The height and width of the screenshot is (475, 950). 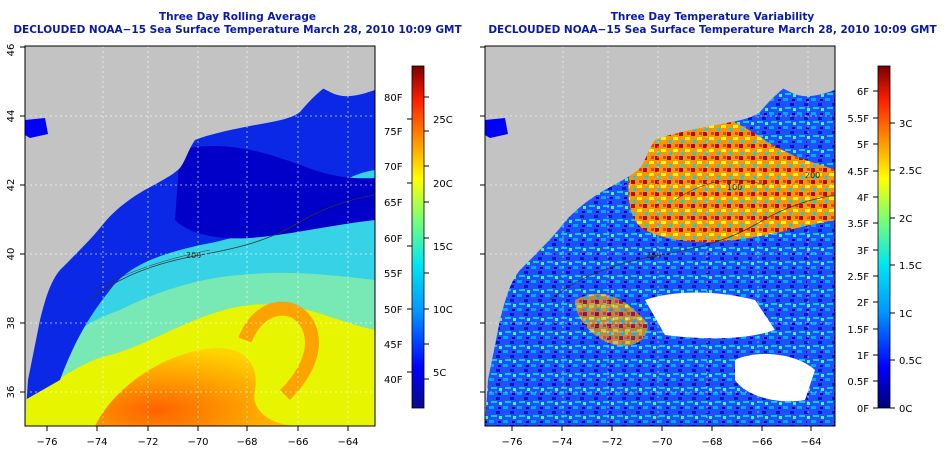 I want to click on left-colorbar-label-f: 45F, so click(x=393, y=345).